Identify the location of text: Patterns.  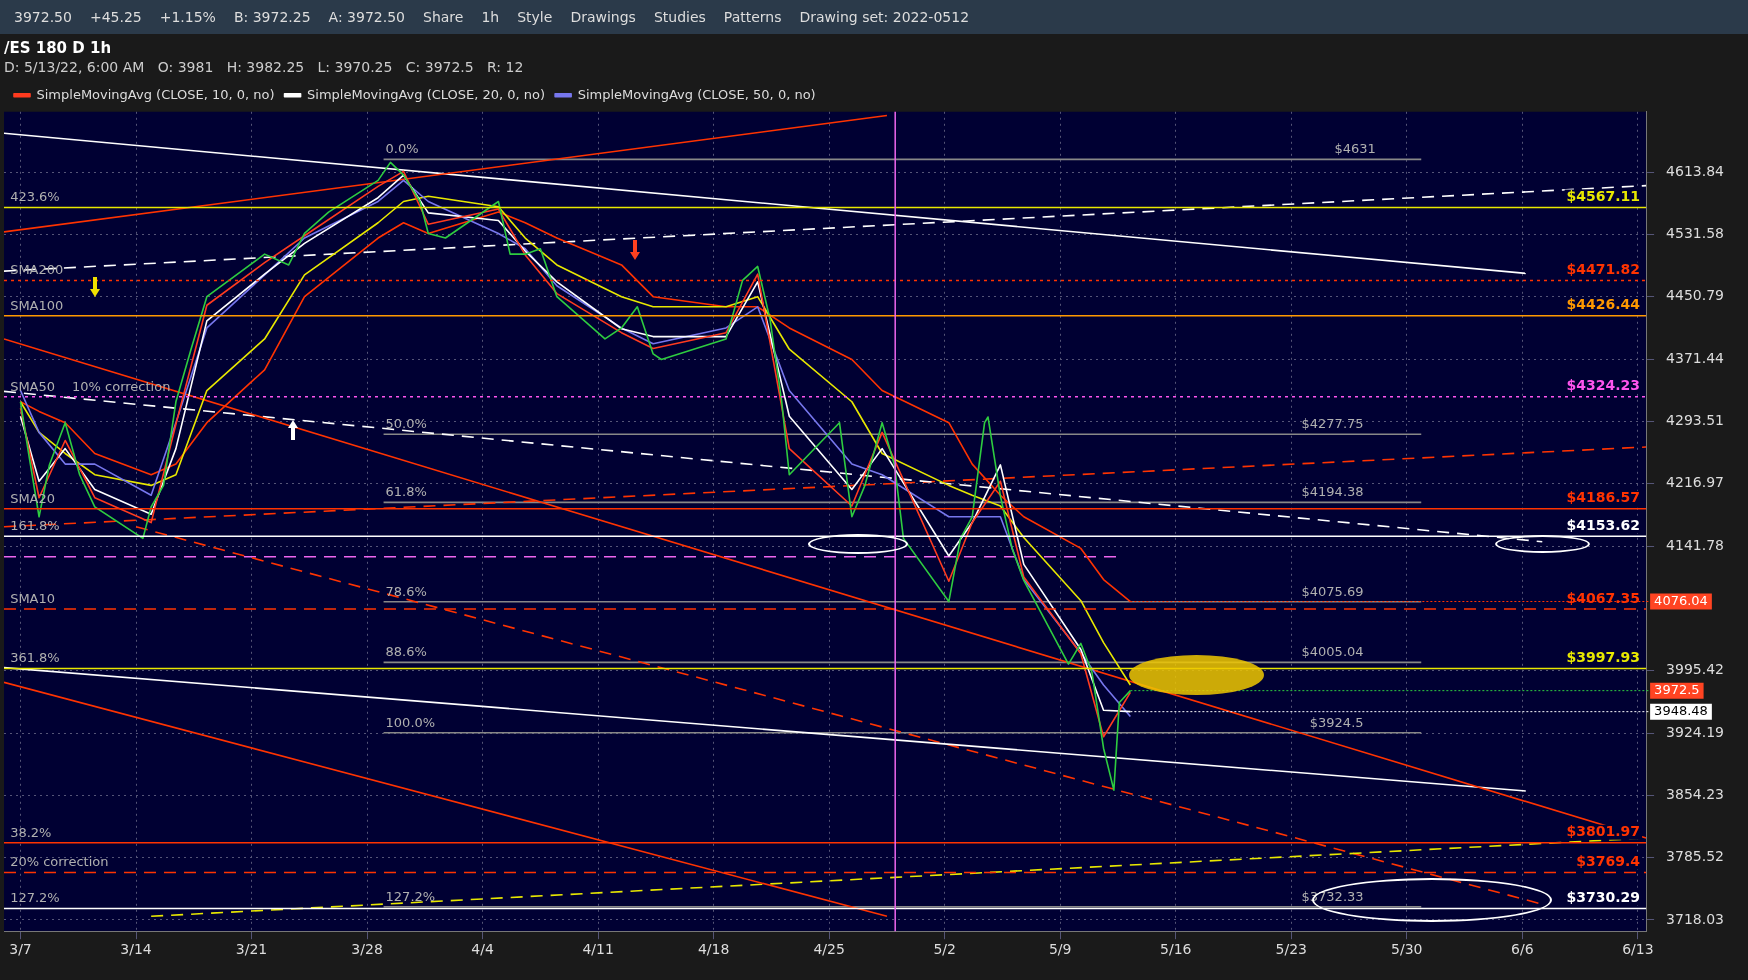
(752, 17).